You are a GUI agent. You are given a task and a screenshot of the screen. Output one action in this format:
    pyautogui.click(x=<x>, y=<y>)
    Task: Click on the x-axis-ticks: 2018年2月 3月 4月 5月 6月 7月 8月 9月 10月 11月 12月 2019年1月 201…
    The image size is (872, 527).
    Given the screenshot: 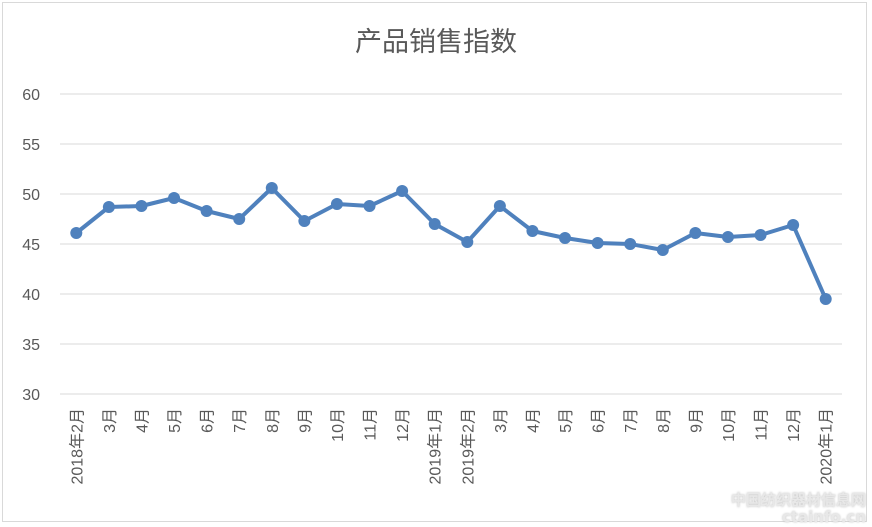 What is the action you would take?
    pyautogui.click(x=451, y=446)
    